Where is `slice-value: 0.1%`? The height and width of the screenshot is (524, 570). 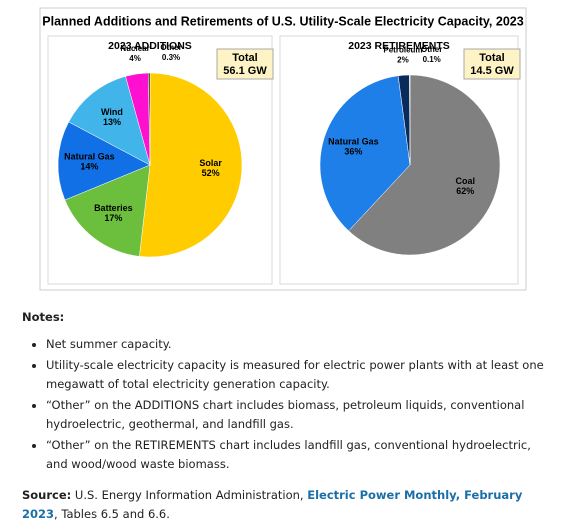
slice-value: 0.1% is located at coordinates (432, 59).